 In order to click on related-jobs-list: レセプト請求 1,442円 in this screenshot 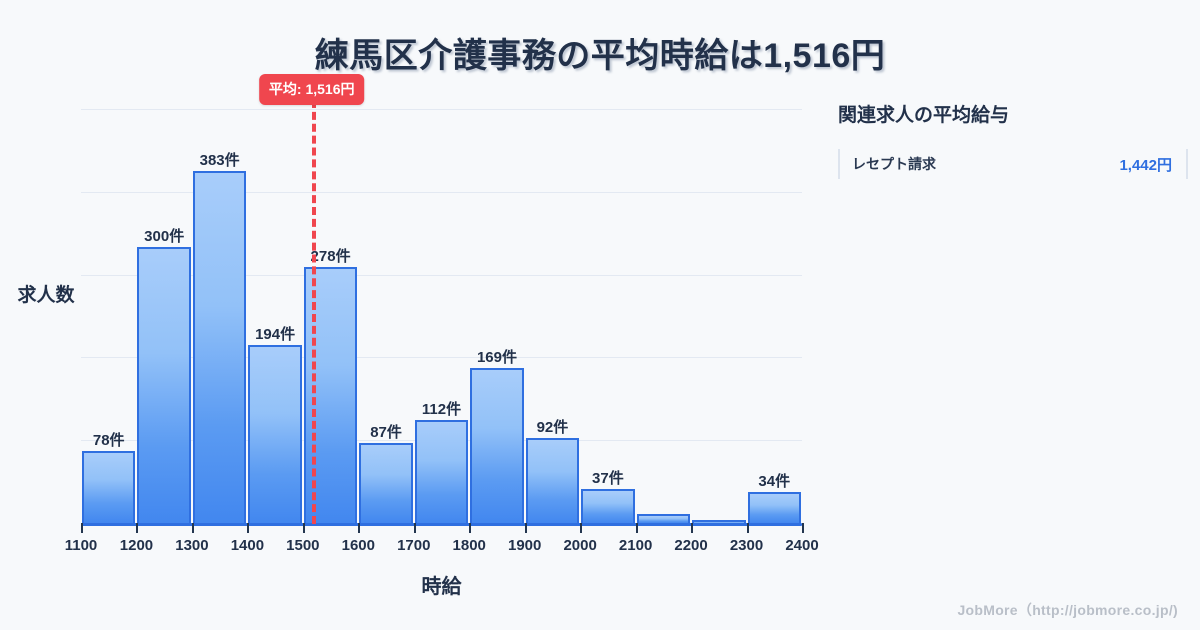, I will do `click(1013, 164)`.